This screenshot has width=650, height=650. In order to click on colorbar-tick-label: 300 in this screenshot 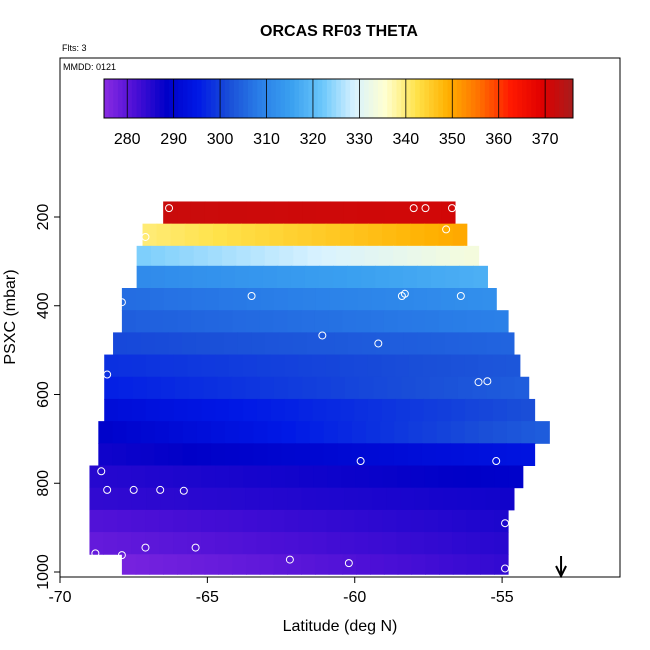, I will do `click(220, 139)`.